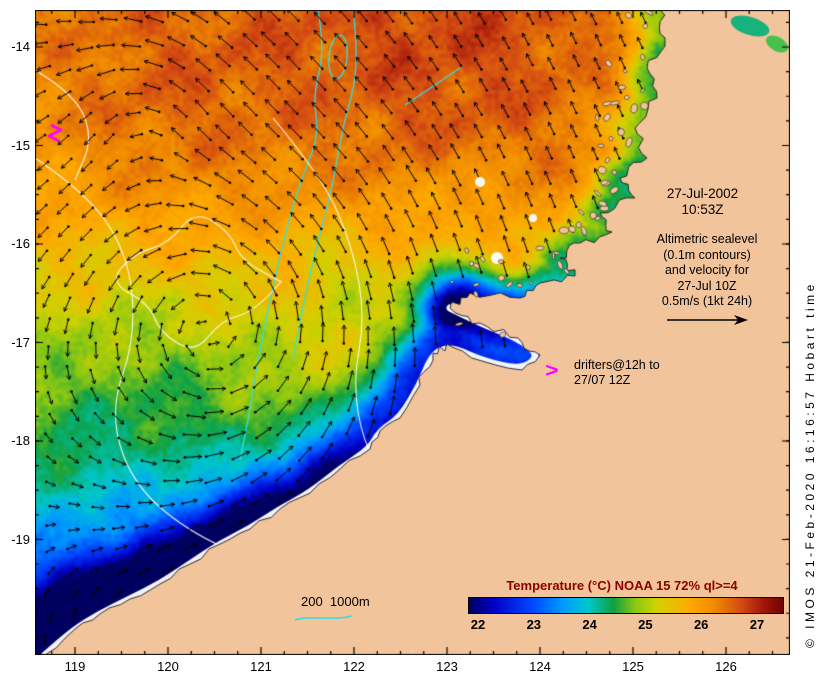 This screenshot has height=680, width=820. Describe the element at coordinates (20, 46) in the screenshot. I see `lat-tick-label: -14` at that location.